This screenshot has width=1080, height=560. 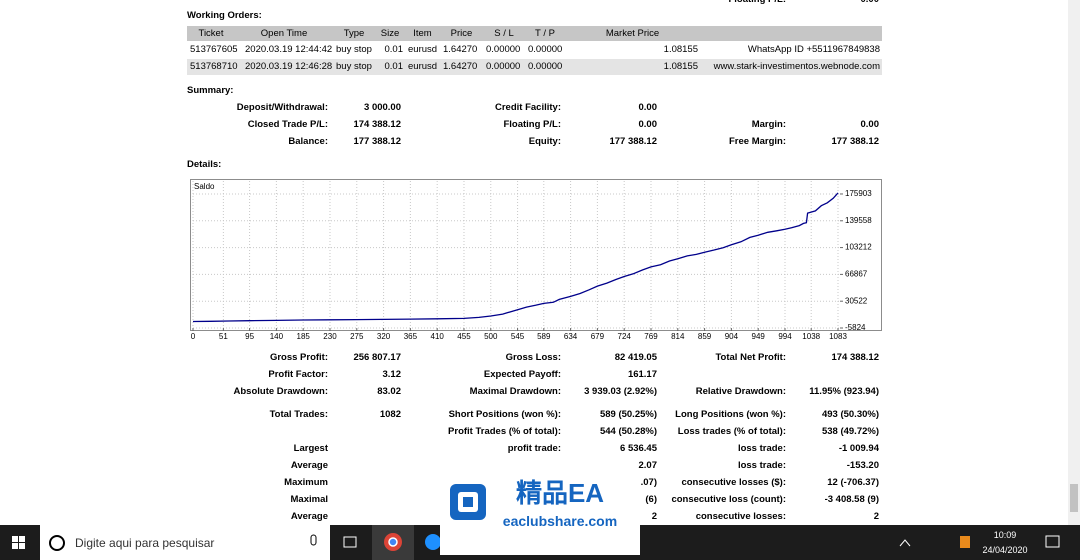 What do you see at coordinates (433, 542) in the screenshot?
I see `edge-icon` at bounding box center [433, 542].